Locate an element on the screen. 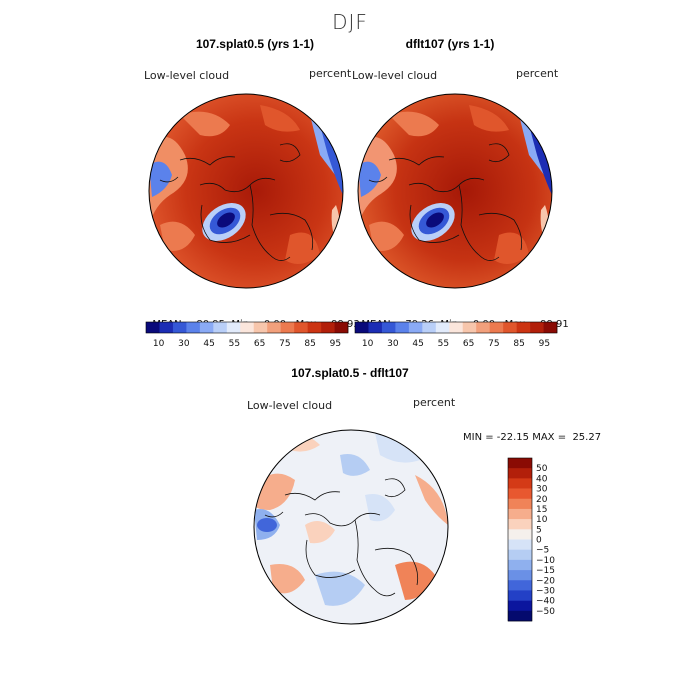  map-panel1 is located at coordinates (246, 191).